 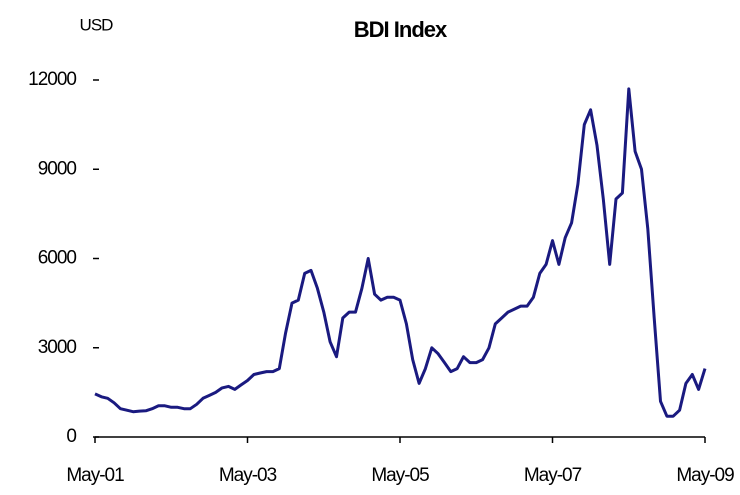 I want to click on y-tick-label: 0, so click(x=71, y=436).